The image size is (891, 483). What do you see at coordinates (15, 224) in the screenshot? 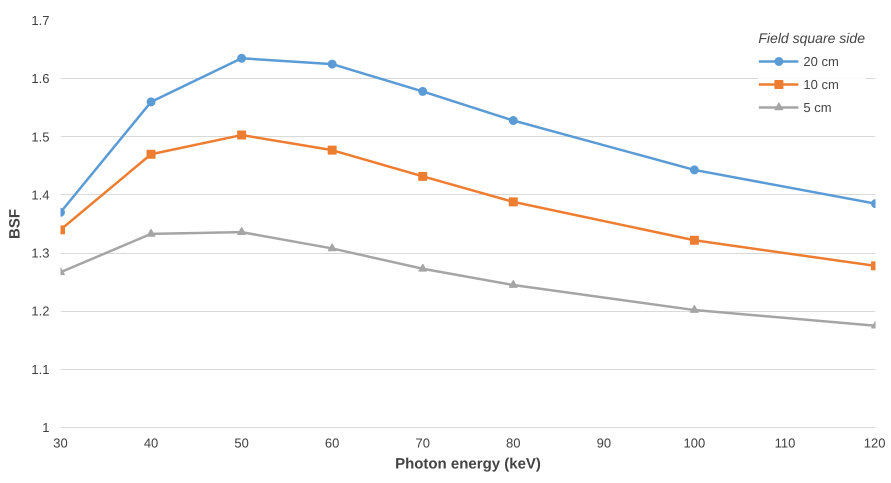
I see `y-axis-title: BSF` at bounding box center [15, 224].